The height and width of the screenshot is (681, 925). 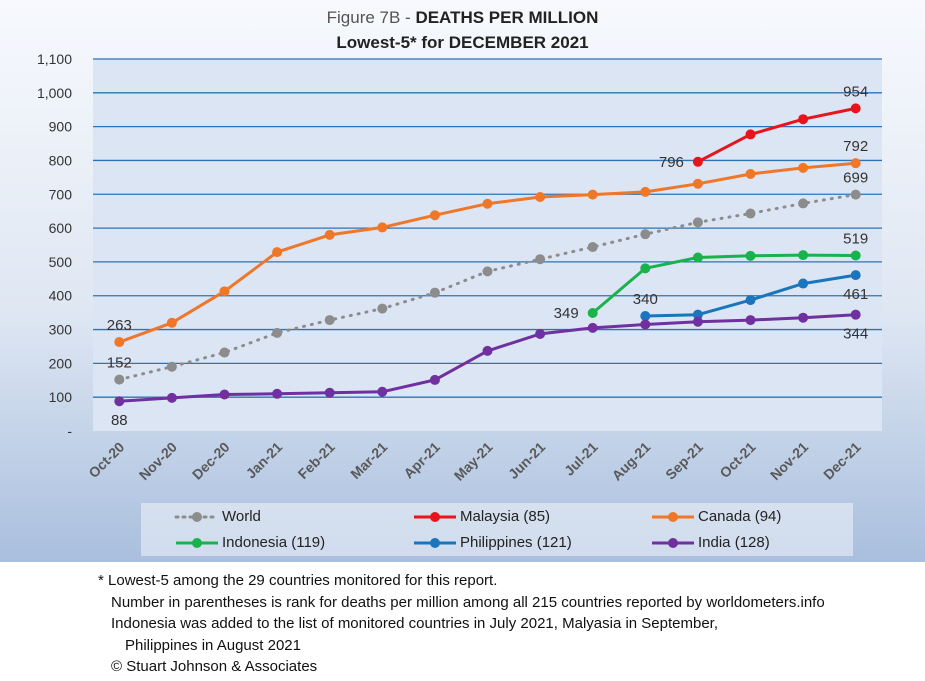 What do you see at coordinates (462, 42) in the screenshot?
I see `chart-subtitle: Lowest-5* for DECEMBER 2021` at bounding box center [462, 42].